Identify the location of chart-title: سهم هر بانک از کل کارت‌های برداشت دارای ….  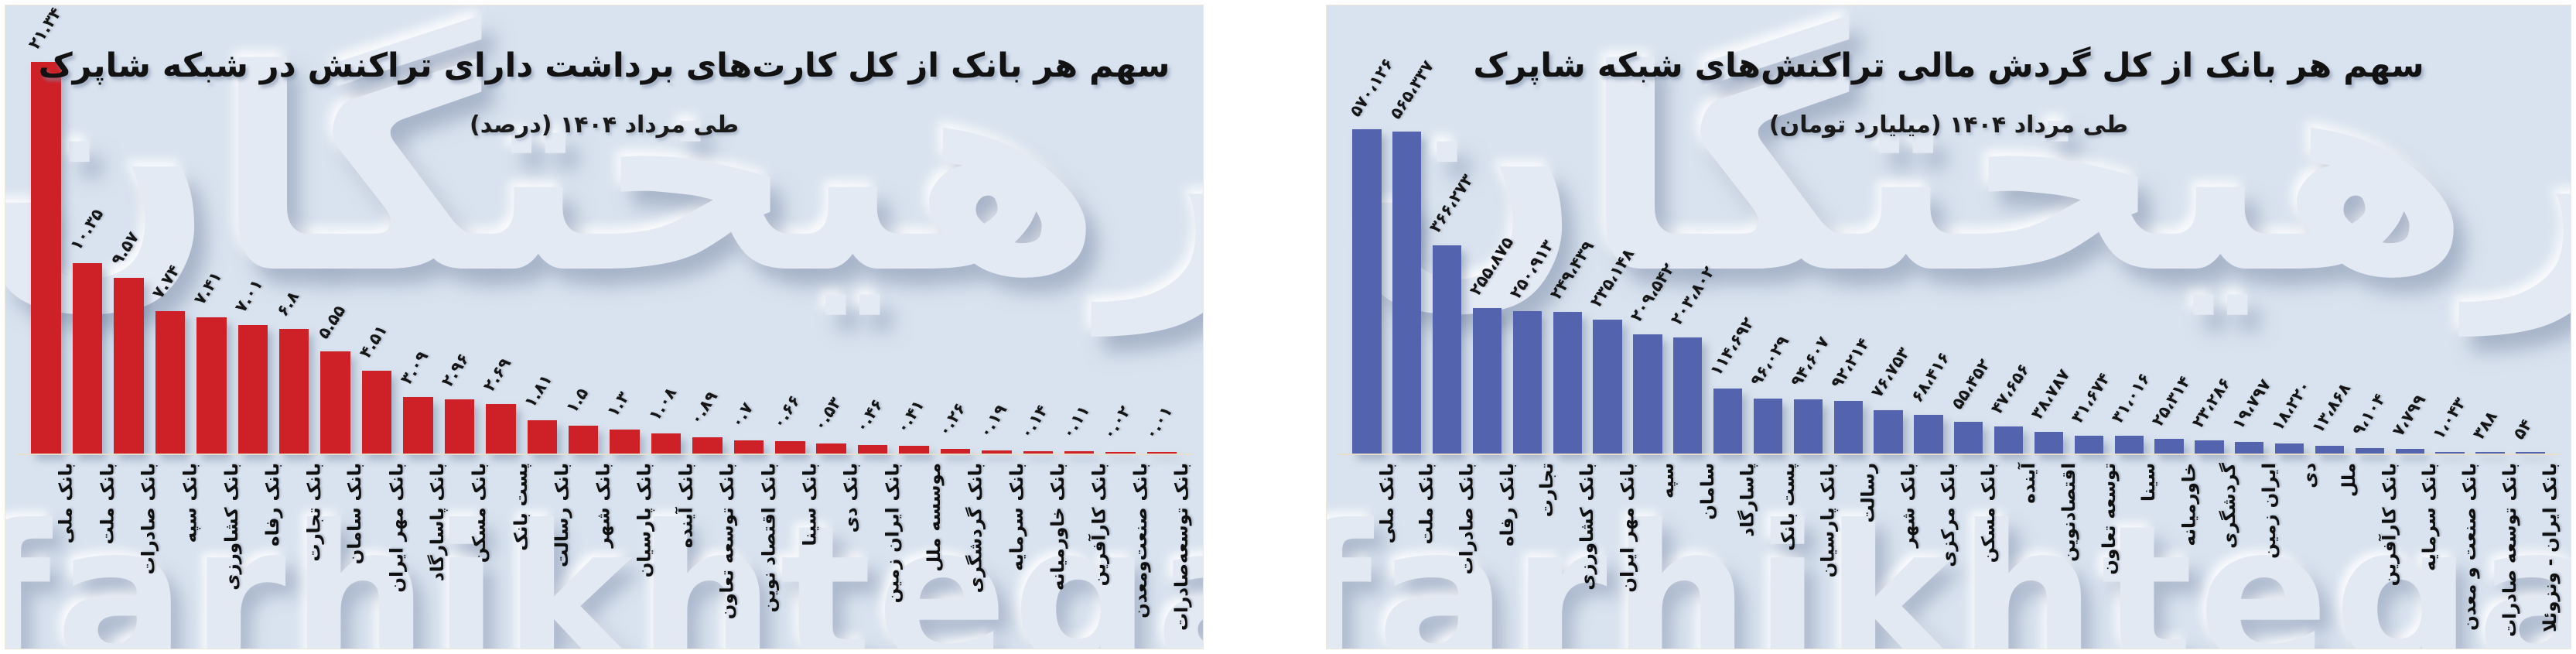
(604, 66).